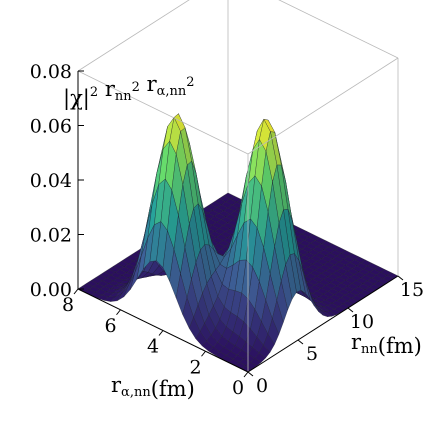  Describe the element at coordinates (51, 290) in the screenshot. I see `z-tick-label: 0.00` at that location.